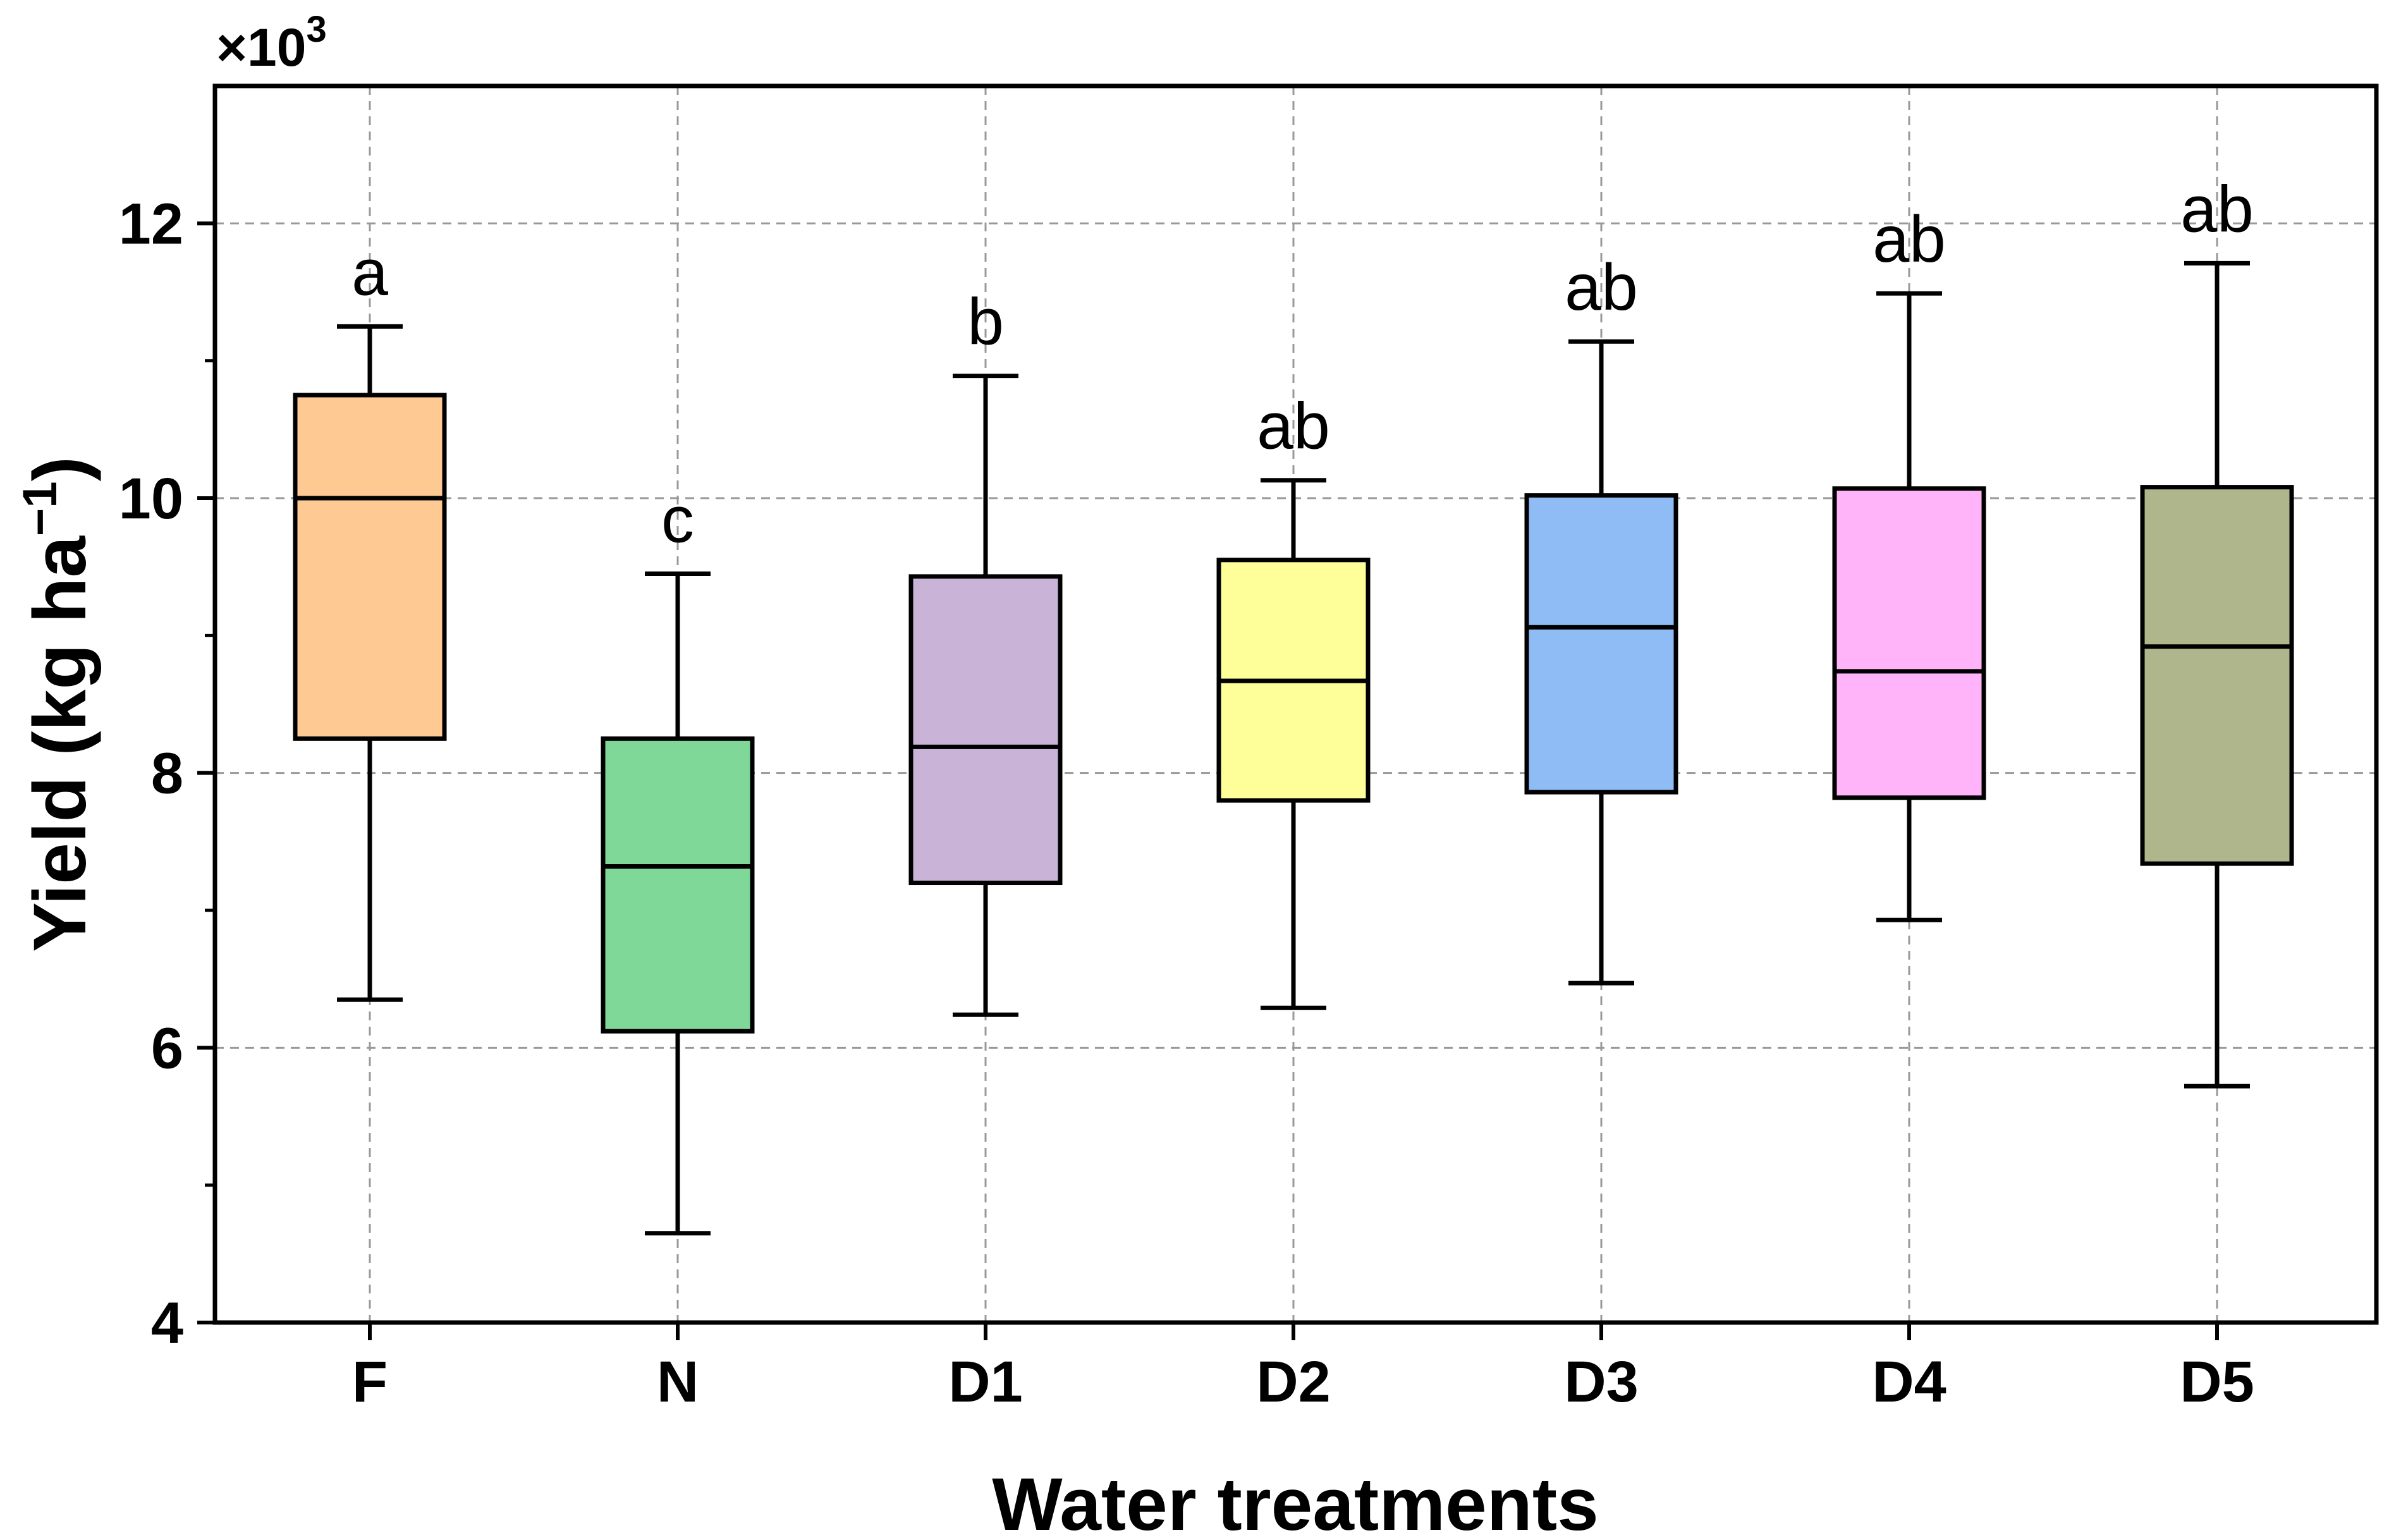  Describe the element at coordinates (151, 499) in the screenshot. I see `y-tick-label: 10` at that location.